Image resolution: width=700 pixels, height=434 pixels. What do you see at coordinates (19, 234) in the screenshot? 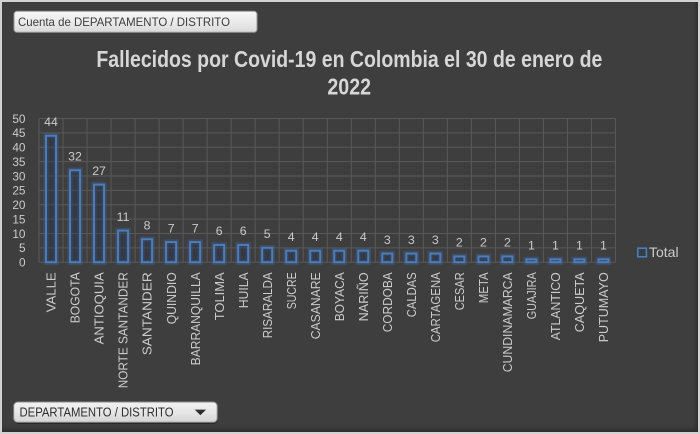
I see `svg-text: 10` at bounding box center [19, 234].